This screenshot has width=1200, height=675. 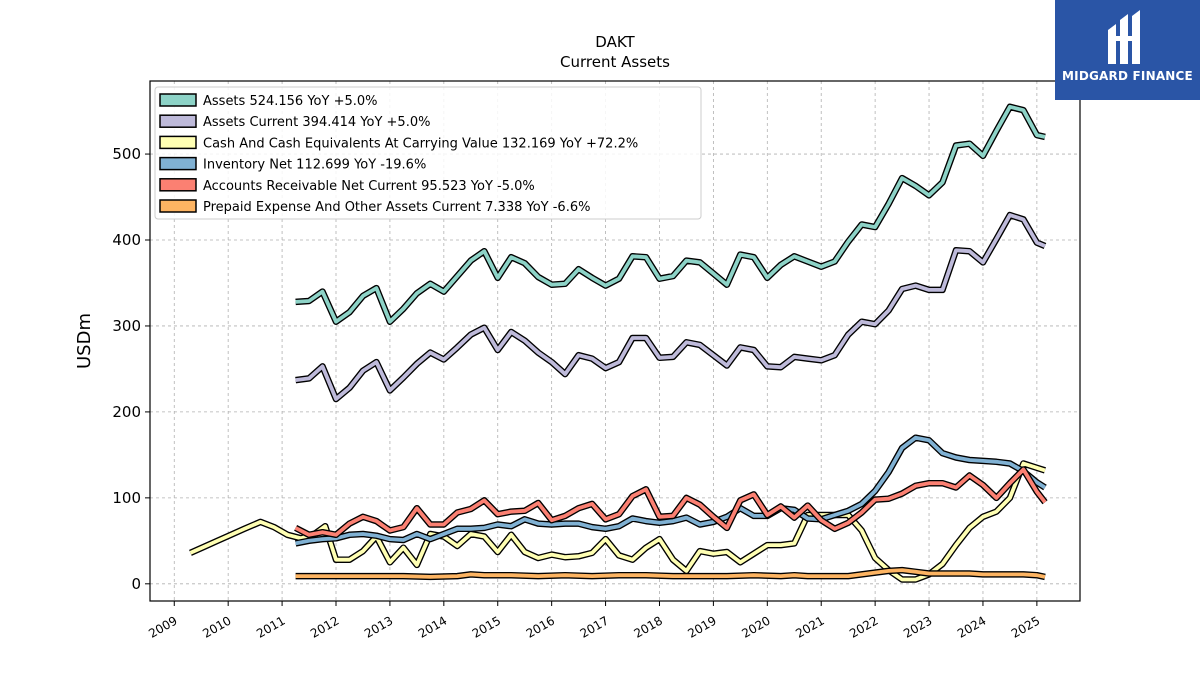 What do you see at coordinates (648, 626) in the screenshot?
I see `x-tick-label: 2018` at bounding box center [648, 626].